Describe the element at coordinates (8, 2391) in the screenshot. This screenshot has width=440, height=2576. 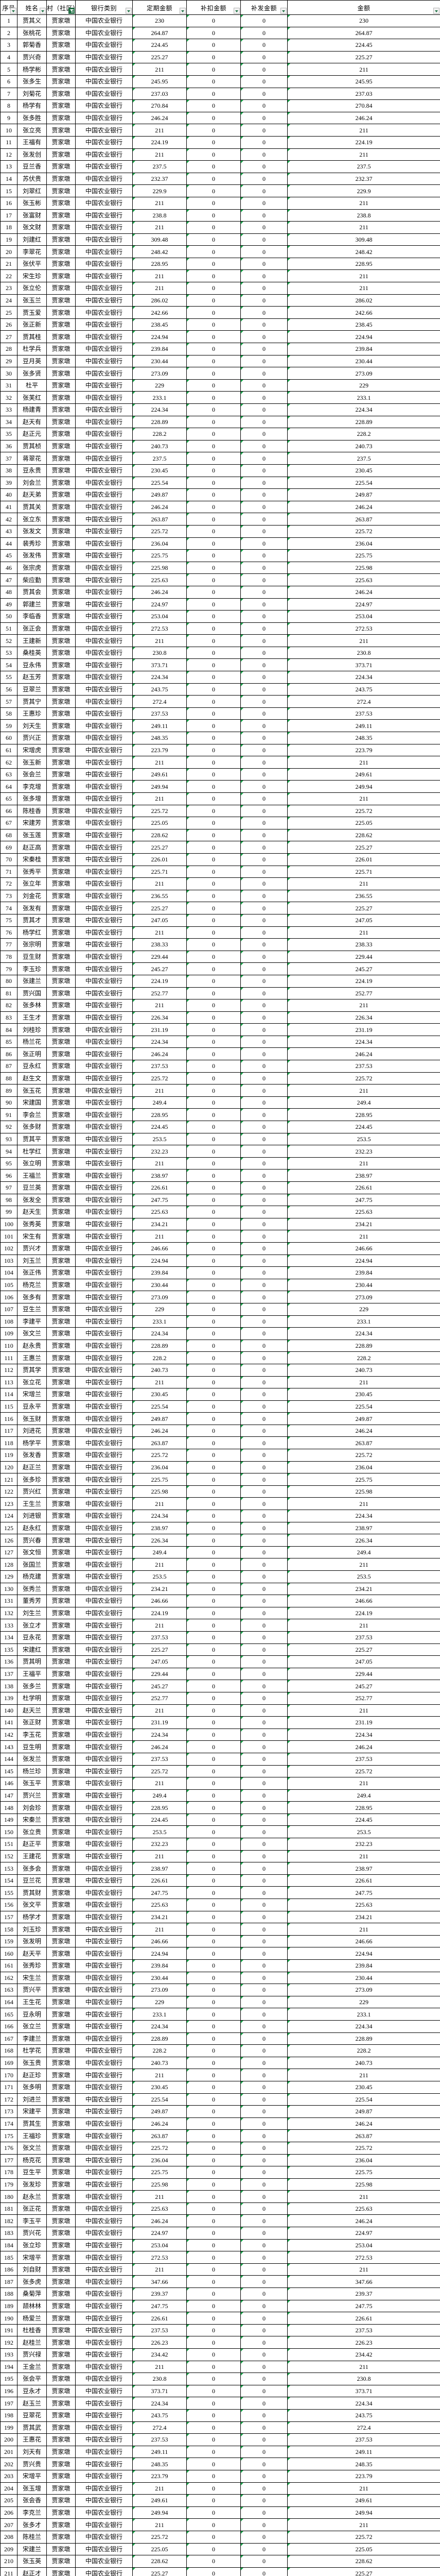
I see `cell-index: 196` at that location.